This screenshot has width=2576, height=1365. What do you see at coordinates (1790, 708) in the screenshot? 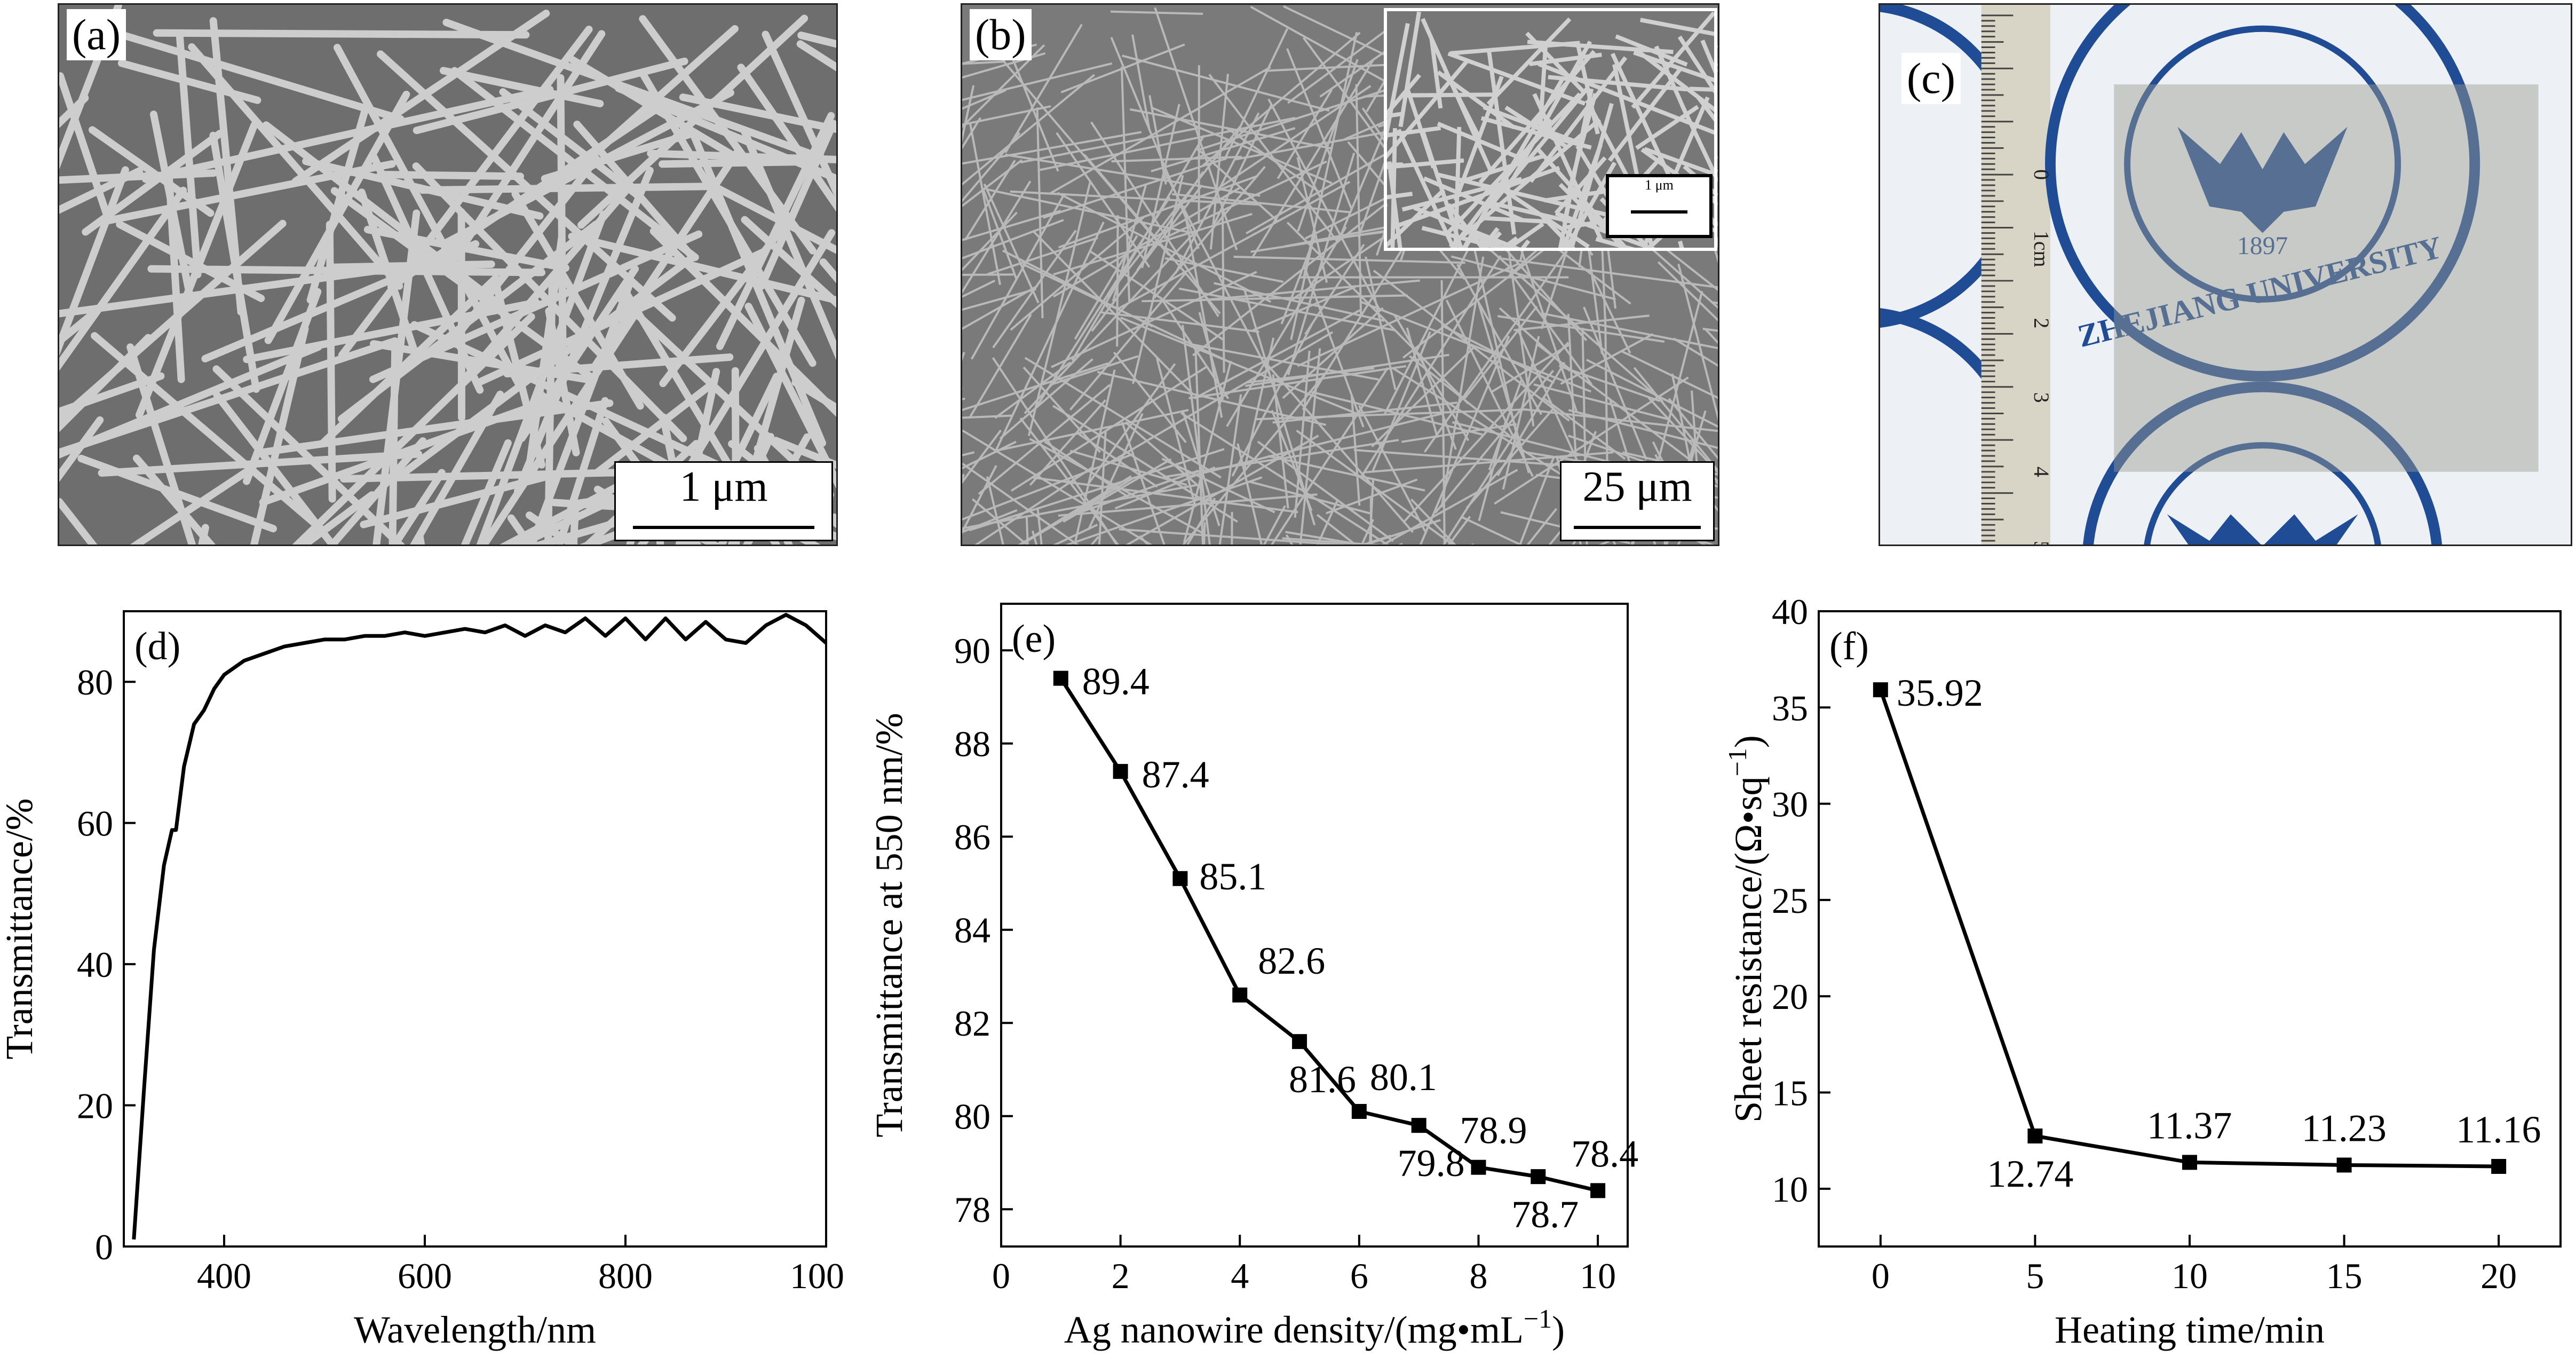
I see `y-tick-label: 35` at bounding box center [1790, 708].